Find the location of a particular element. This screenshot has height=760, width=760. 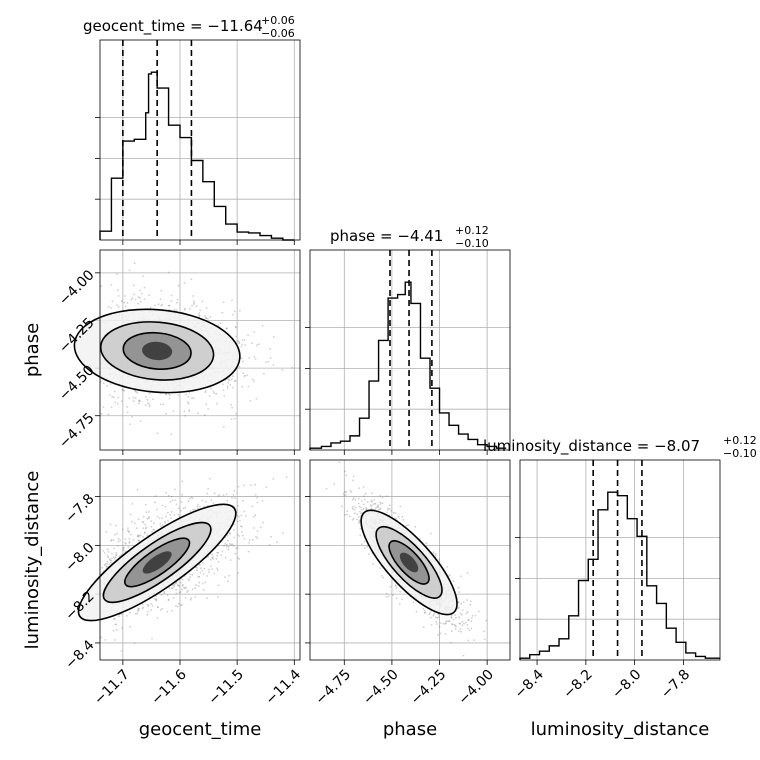

x-tick-label: −7.8 is located at coordinates (675, 684).